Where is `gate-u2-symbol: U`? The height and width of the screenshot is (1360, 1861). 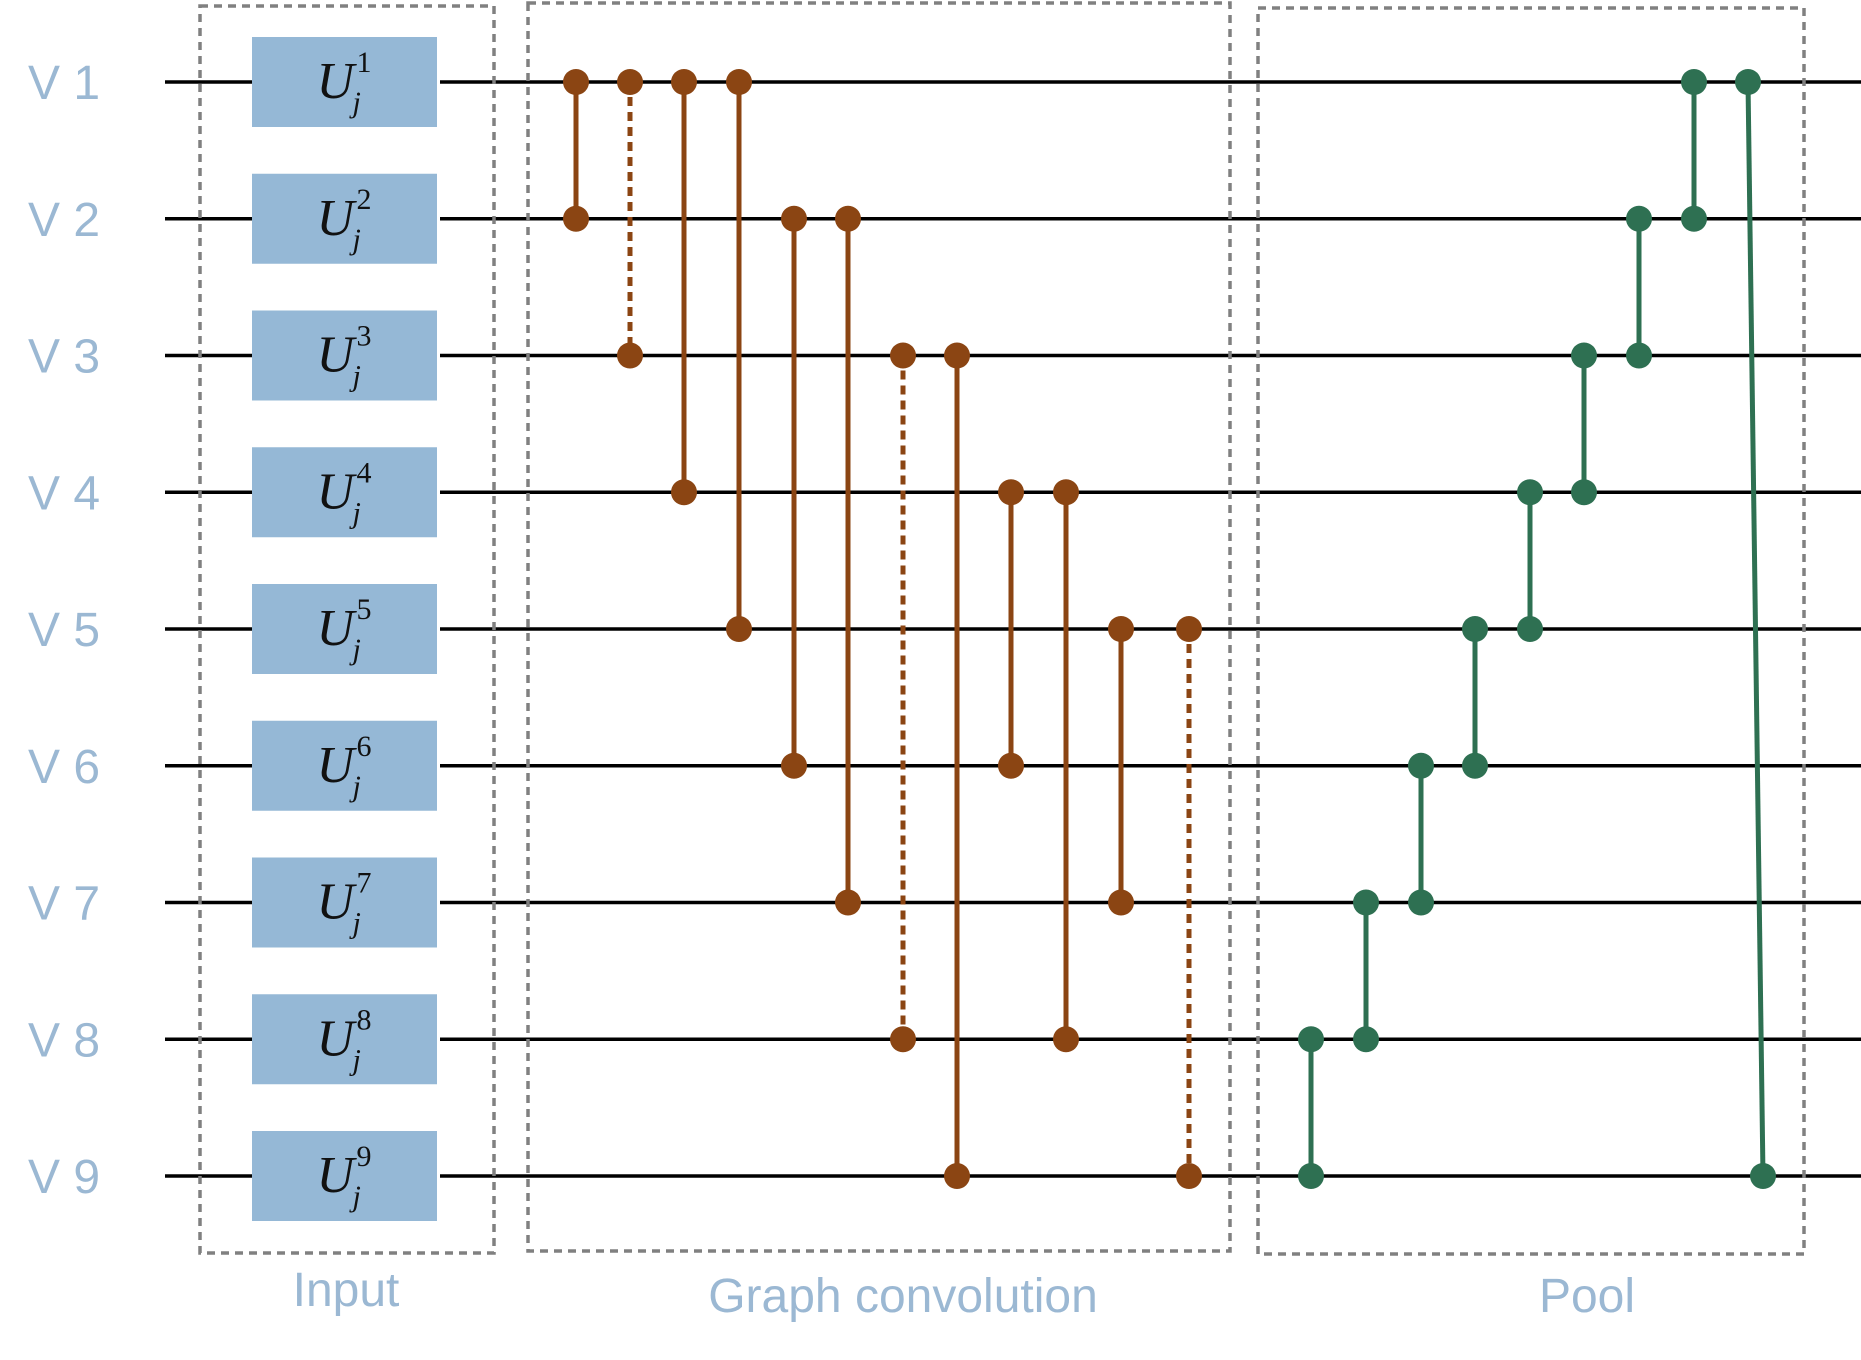 gate-u2-symbol: U is located at coordinates (337, 218).